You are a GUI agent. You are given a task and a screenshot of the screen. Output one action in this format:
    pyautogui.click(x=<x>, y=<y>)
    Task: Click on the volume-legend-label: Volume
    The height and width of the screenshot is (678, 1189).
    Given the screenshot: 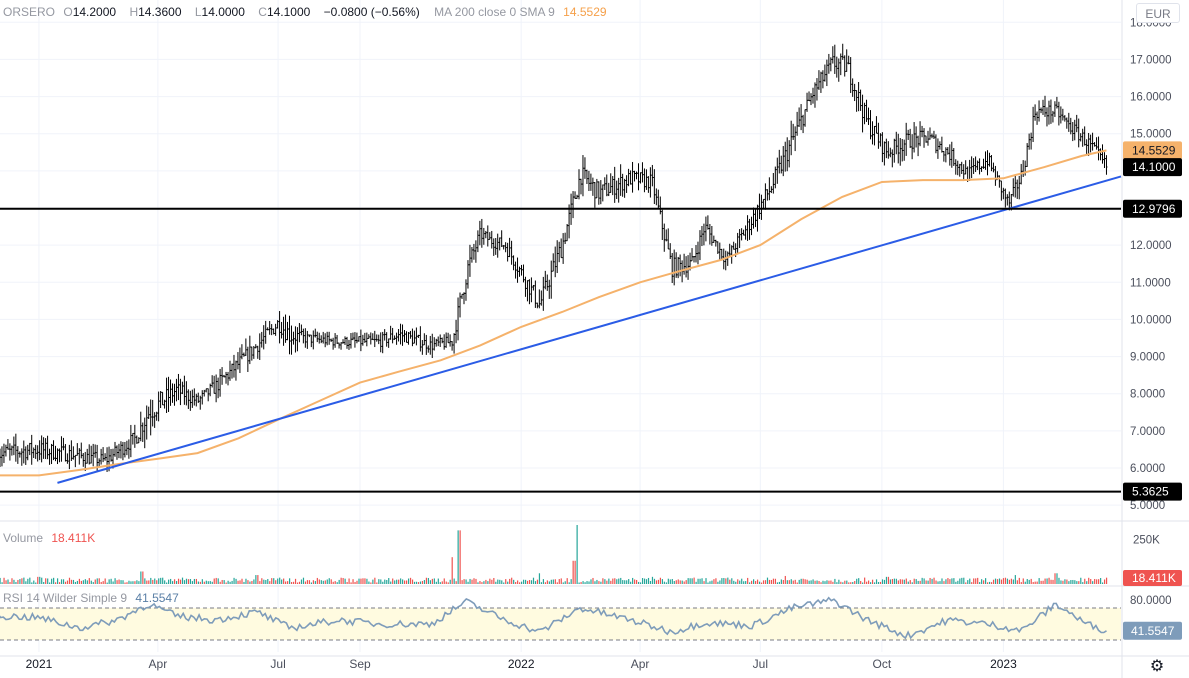 What is the action you would take?
    pyautogui.click(x=23, y=538)
    